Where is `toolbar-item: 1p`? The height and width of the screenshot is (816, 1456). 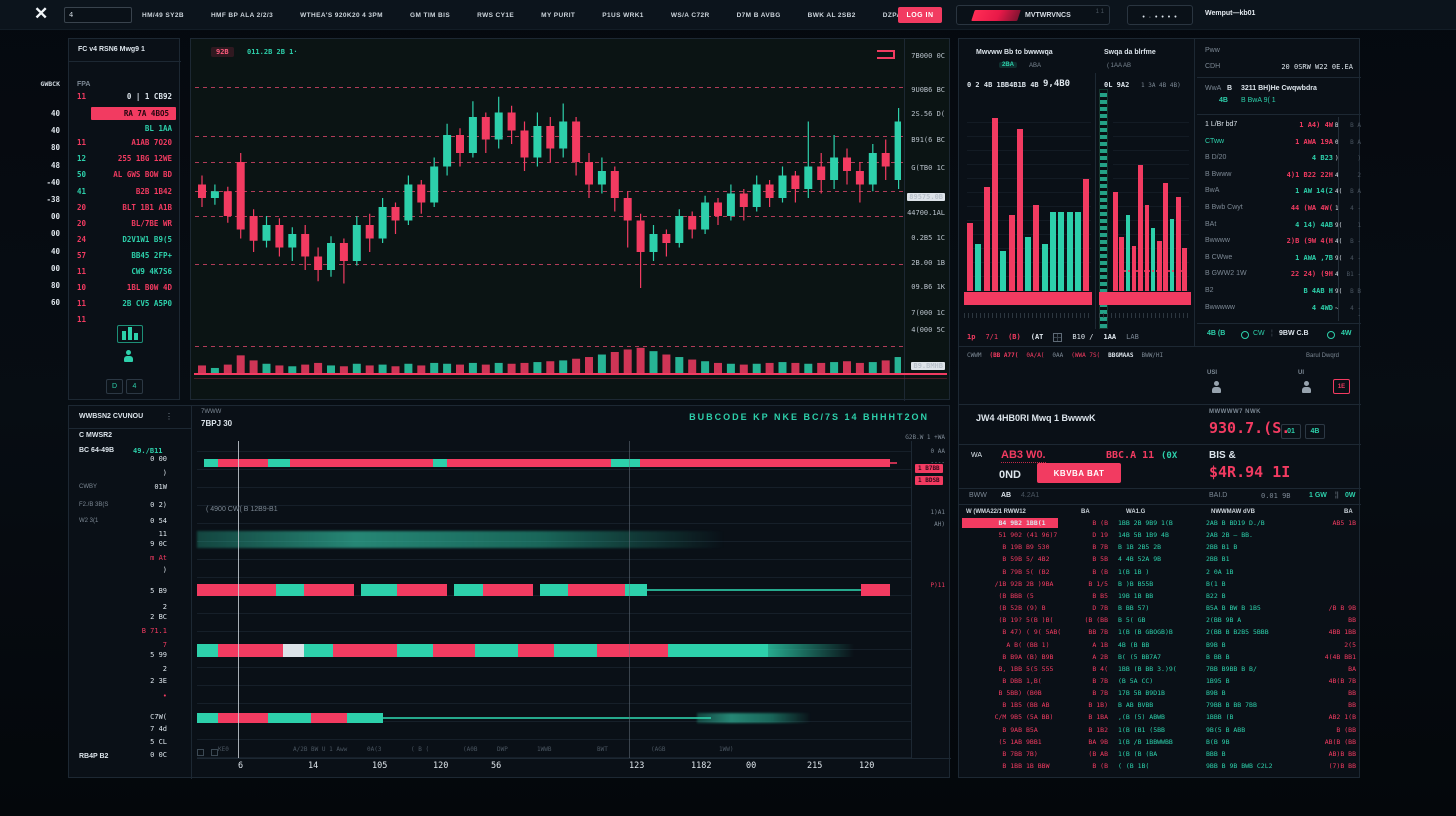
toolbar-item: 1p is located at coordinates (971, 337).